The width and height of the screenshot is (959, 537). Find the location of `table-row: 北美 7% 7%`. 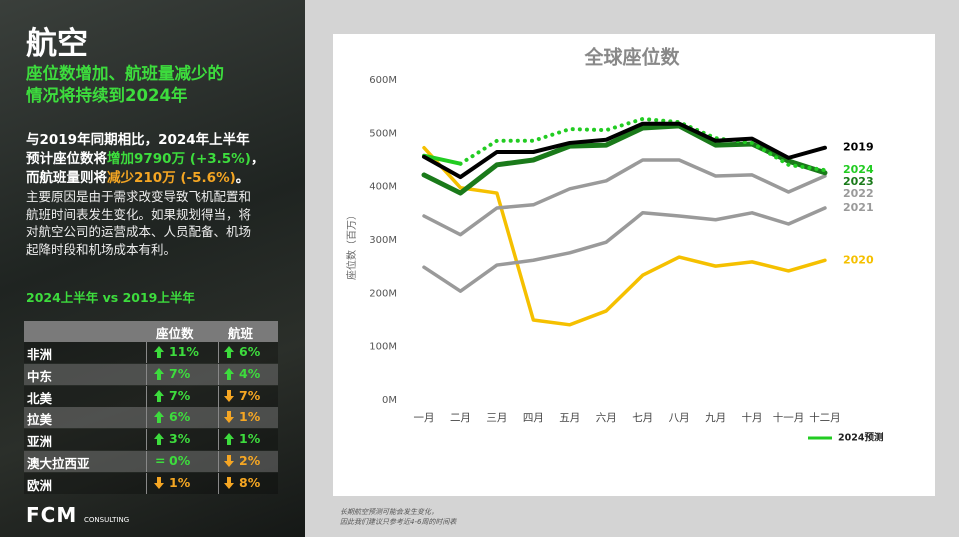

table-row: 北美 7% 7% is located at coordinates (151, 396).